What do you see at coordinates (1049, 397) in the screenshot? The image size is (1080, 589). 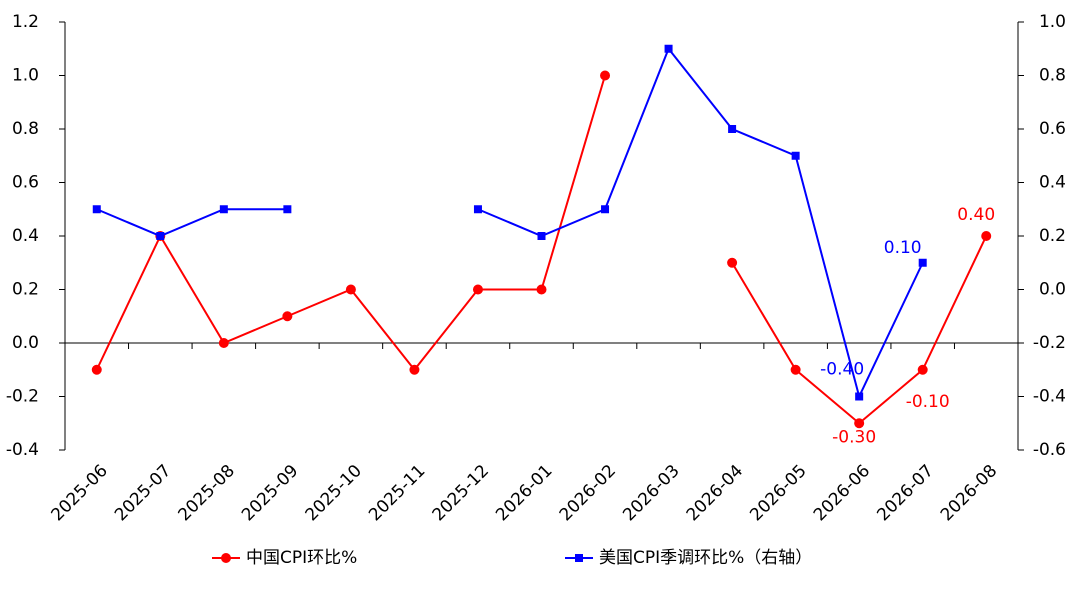 I see `y2-tick-label: -0.4` at bounding box center [1049, 397].